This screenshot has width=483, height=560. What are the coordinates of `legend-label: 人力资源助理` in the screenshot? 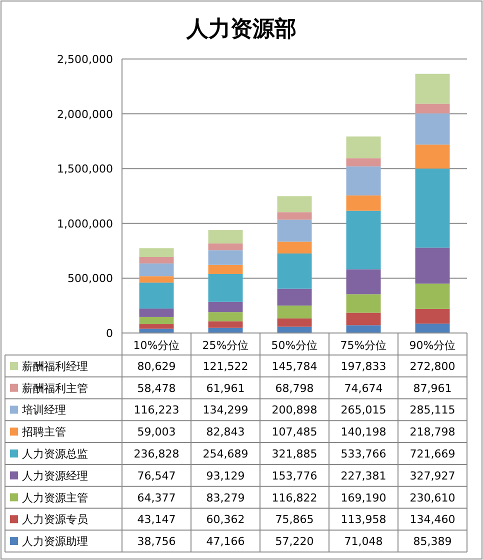 It's located at (55, 541).